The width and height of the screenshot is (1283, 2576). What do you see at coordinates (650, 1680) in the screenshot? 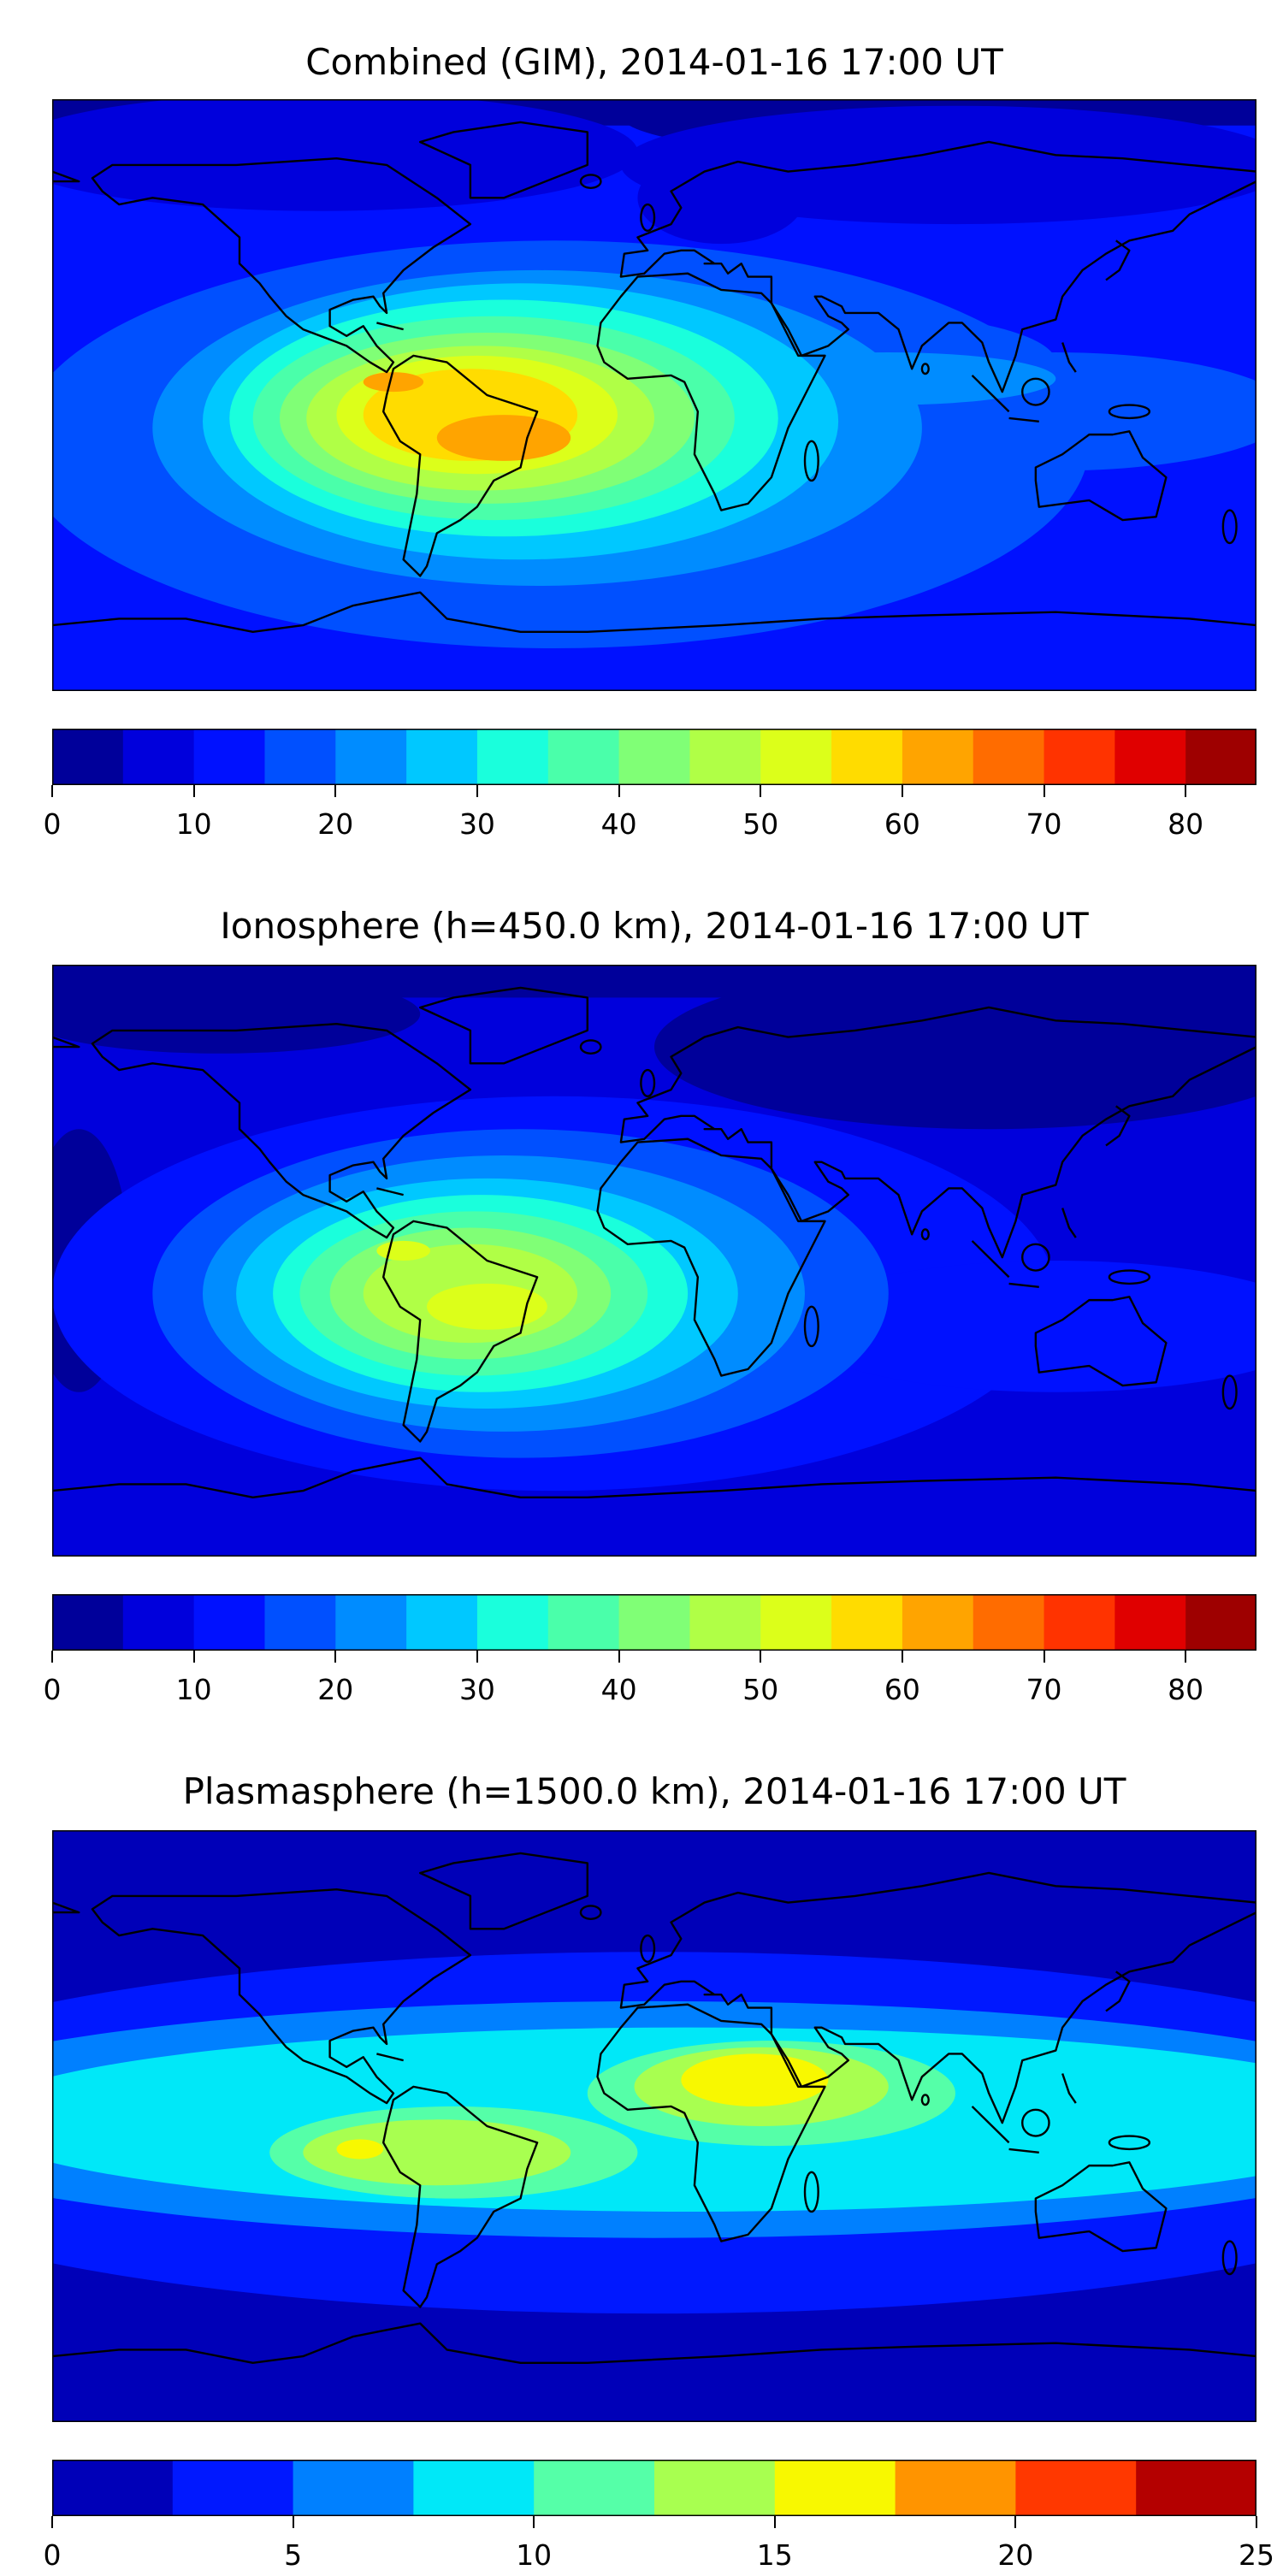
I see `colorbar-ticks-ionosphere: 0 10 20 30 40 50 60 70 80` at bounding box center [650, 1680].